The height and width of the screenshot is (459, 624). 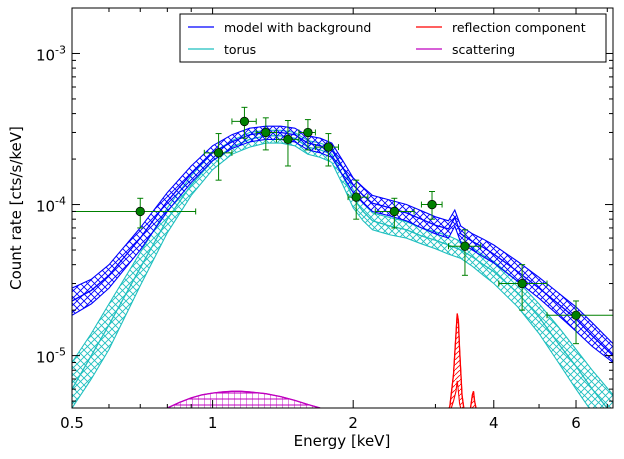 I want to click on legend-label-scattering: scattering, so click(x=483, y=49).